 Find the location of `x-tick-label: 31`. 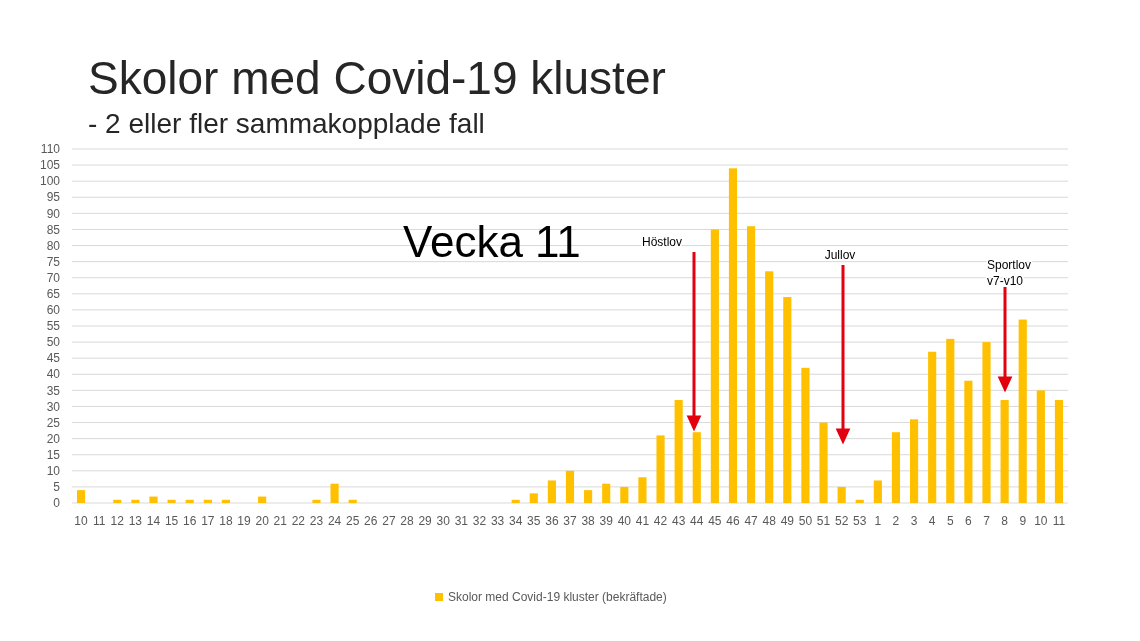

x-tick-label: 31 is located at coordinates (461, 521).